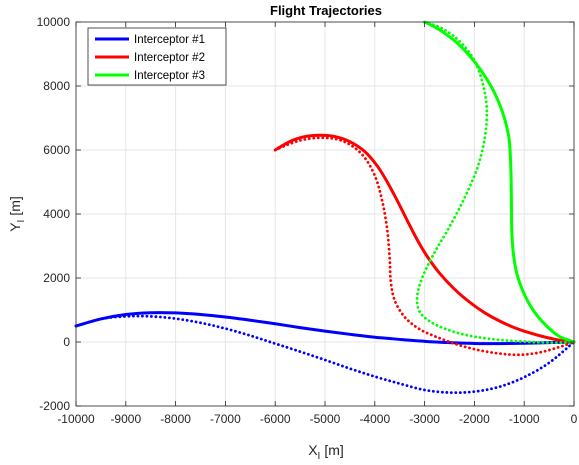  Describe the element at coordinates (325, 419) in the screenshot. I see `x-tick-label: -5000` at that location.